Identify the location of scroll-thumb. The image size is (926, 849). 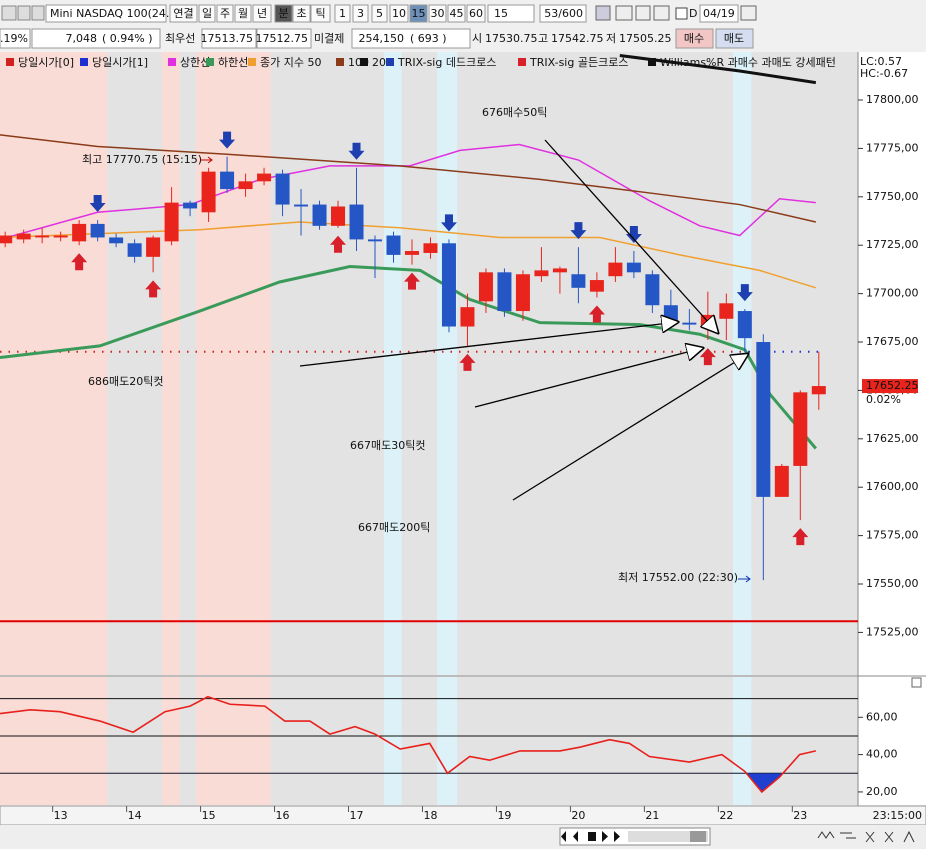
(698, 836).